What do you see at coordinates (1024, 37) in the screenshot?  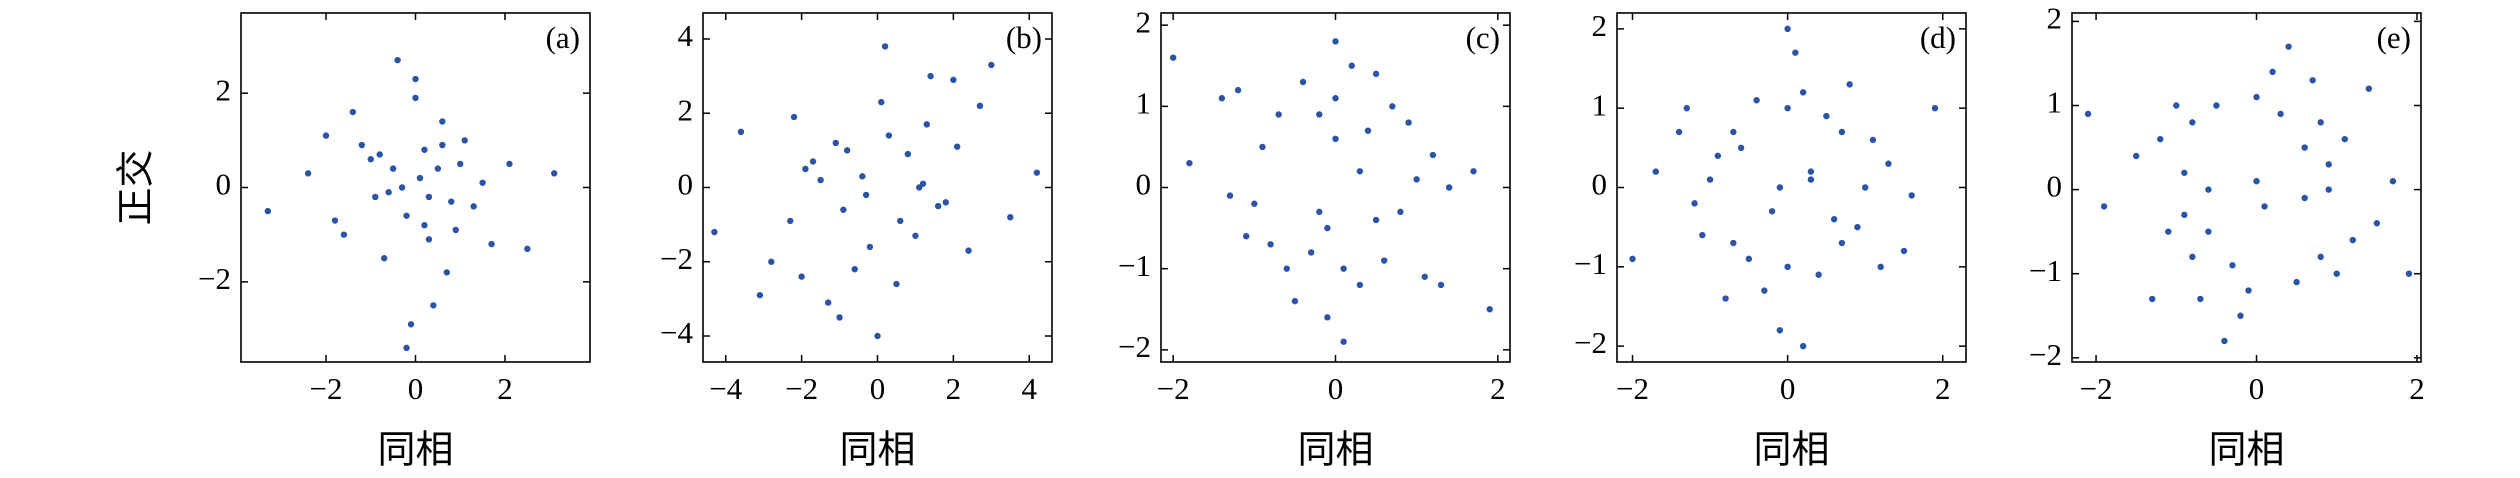 I see `panel-label: (b)` at bounding box center [1024, 37].